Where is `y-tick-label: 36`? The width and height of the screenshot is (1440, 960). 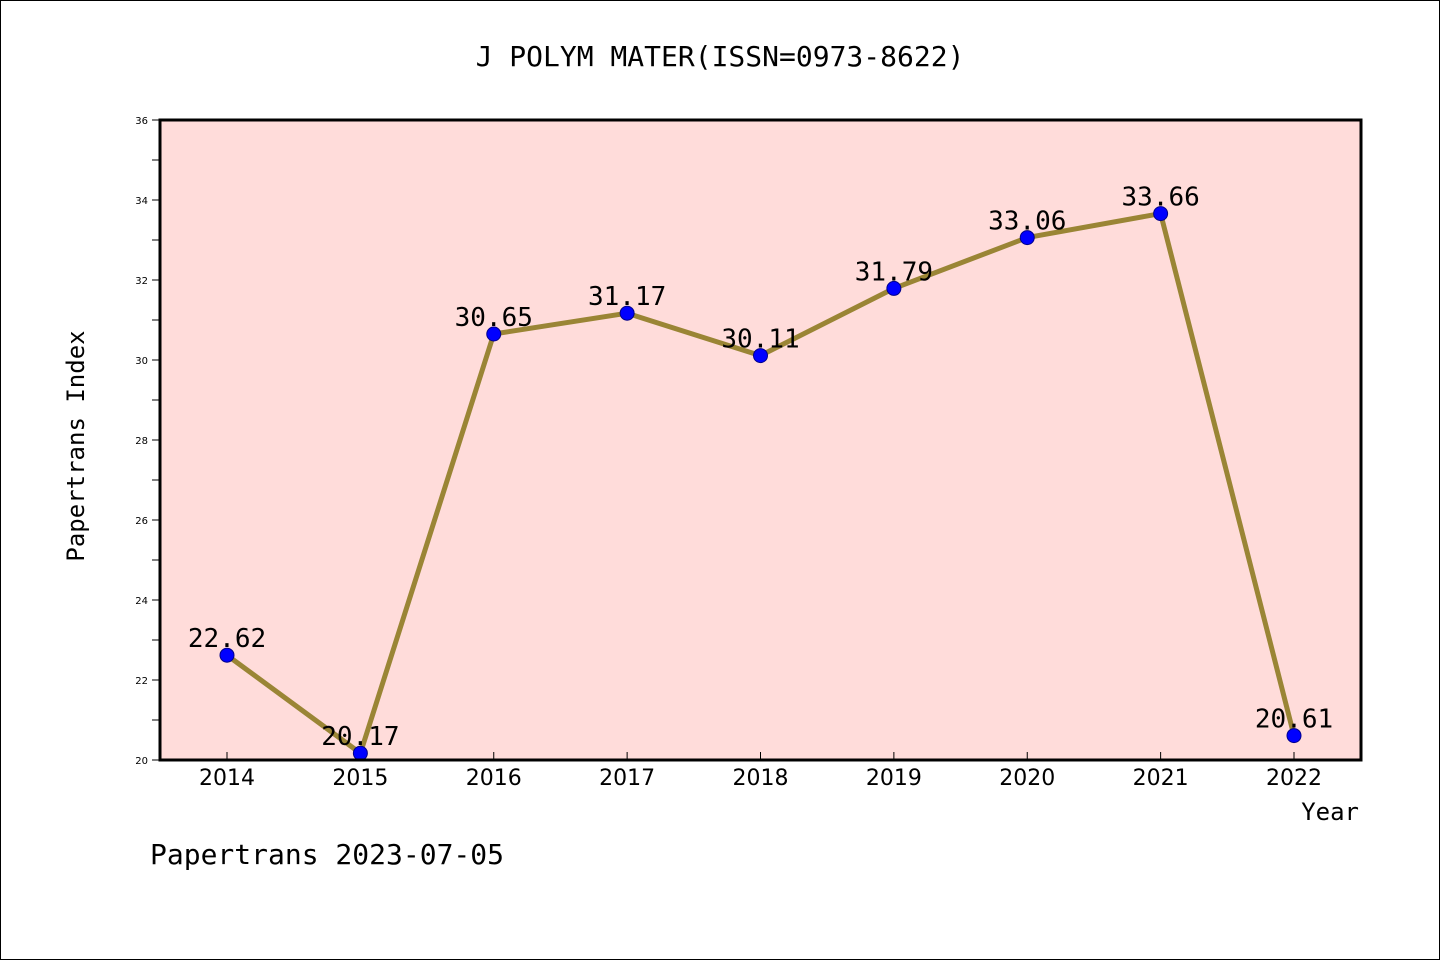
y-tick-label: 36 is located at coordinates (141, 121).